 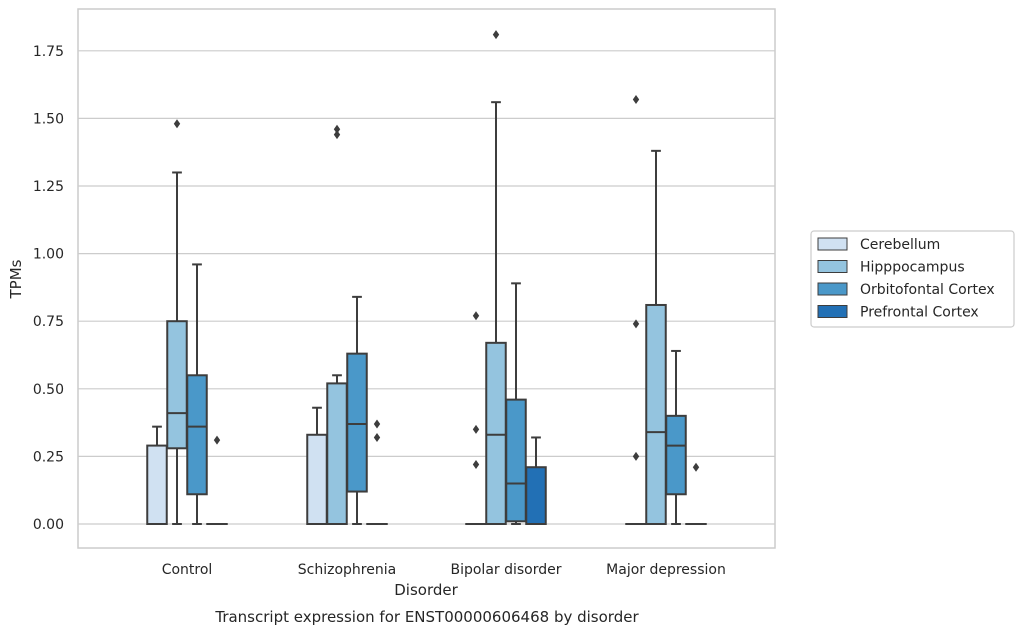 I want to click on legend-item: Orbitofontal Cortex, so click(x=906, y=290).